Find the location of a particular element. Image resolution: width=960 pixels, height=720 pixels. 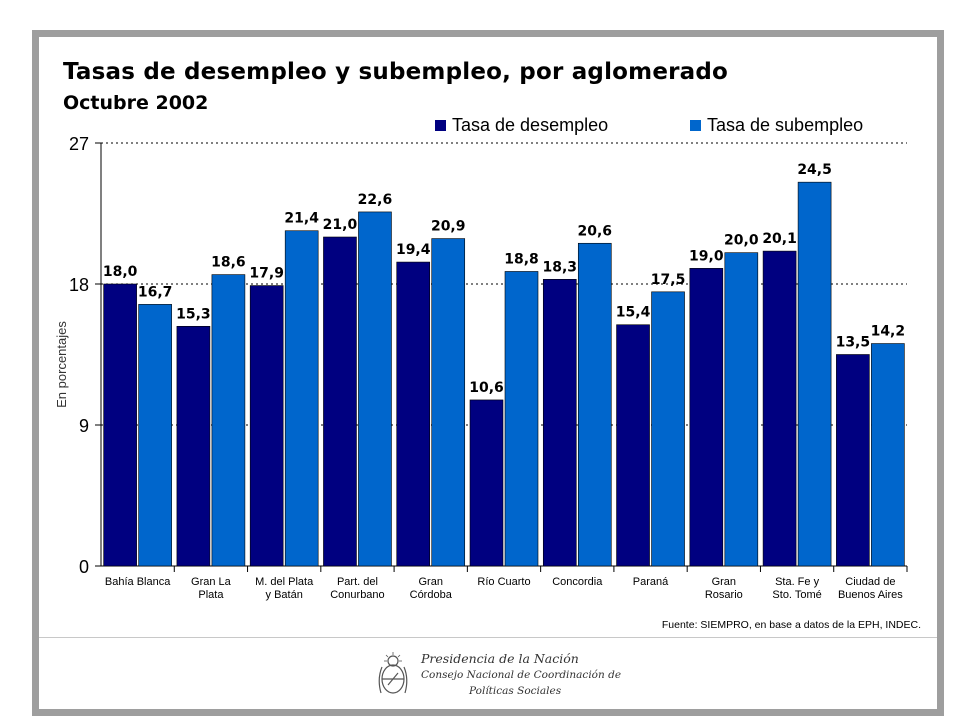

legend-swatch-desempleo is located at coordinates (440, 125).